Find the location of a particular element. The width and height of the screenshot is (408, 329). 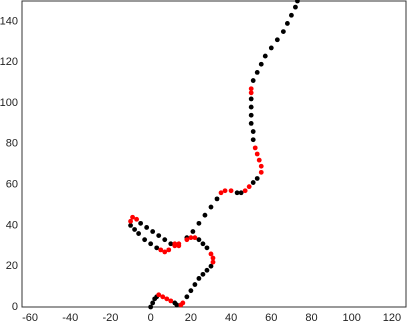

x-tick-label: 100 is located at coordinates (352, 318).